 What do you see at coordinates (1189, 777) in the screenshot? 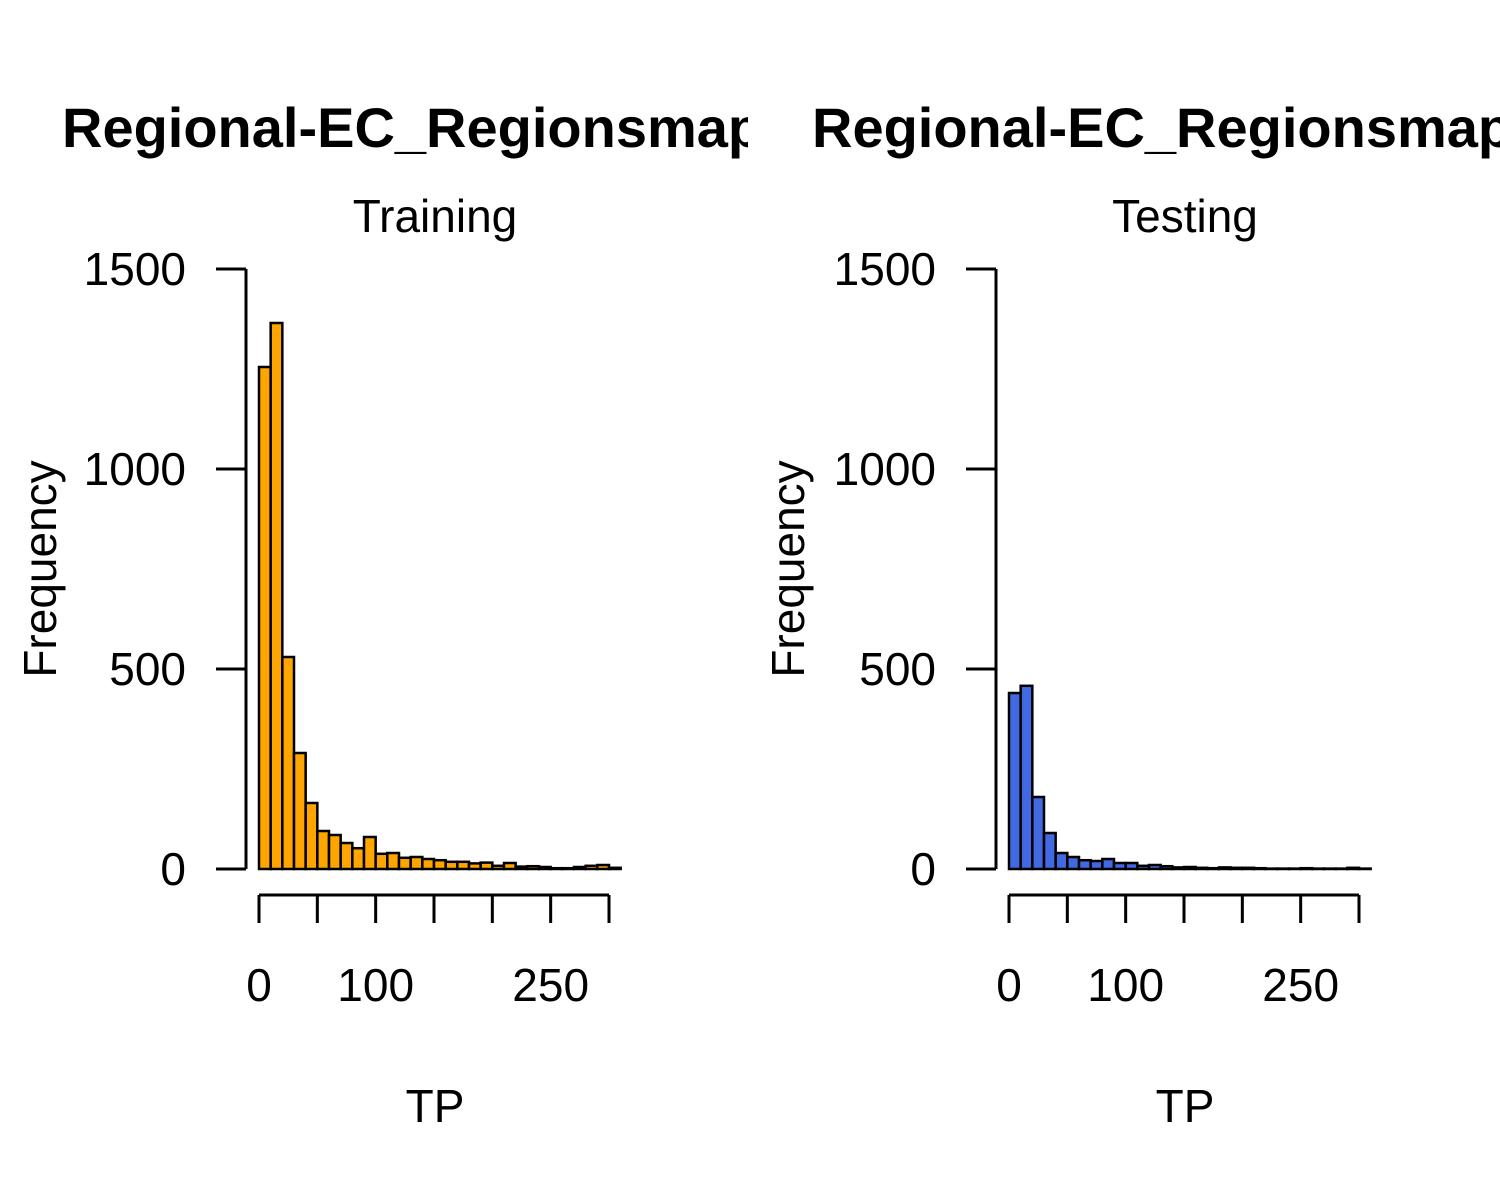
I see `testing-bars` at bounding box center [1189, 777].